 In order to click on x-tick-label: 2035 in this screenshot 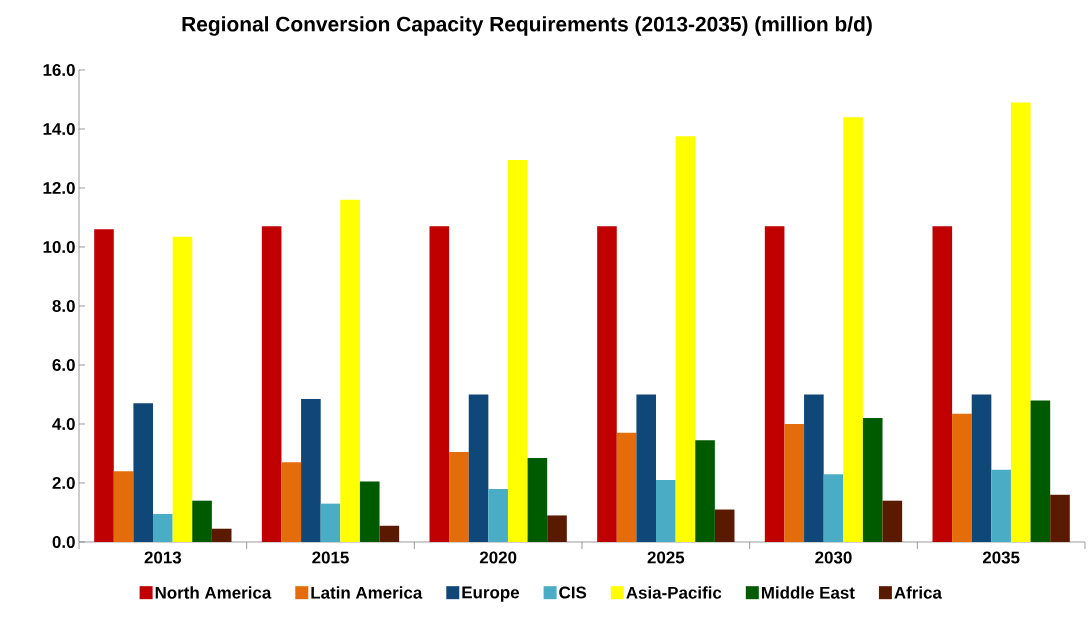, I will do `click(1001, 557)`.